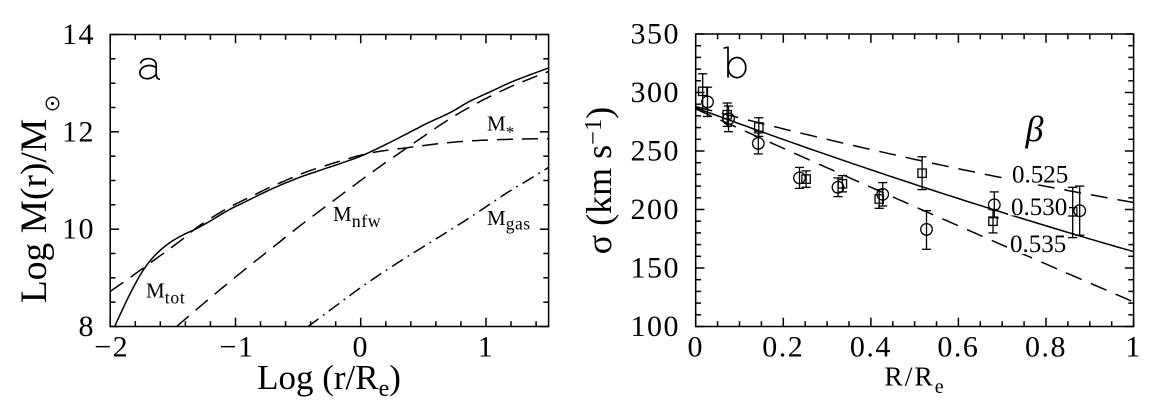  I want to click on svg-text: 0.8, so click(1046, 347).